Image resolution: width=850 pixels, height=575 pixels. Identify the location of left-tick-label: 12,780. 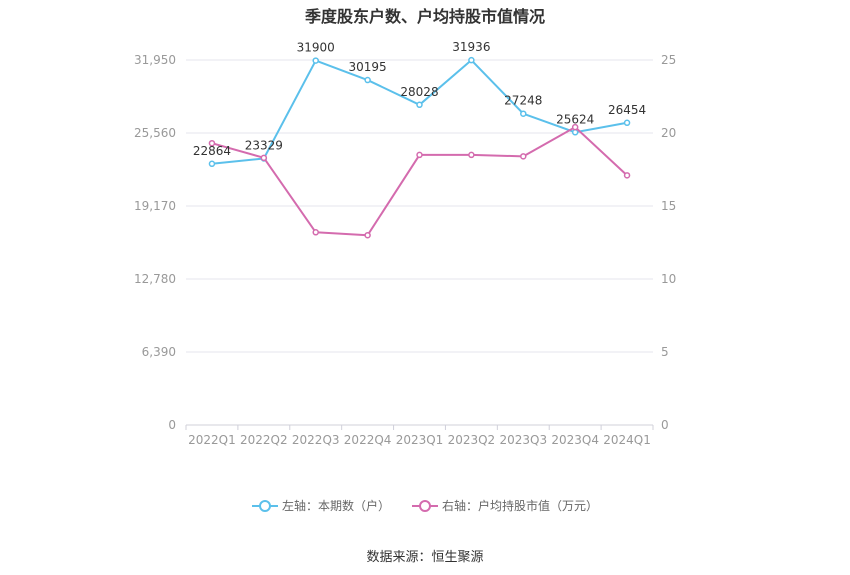
(155, 279).